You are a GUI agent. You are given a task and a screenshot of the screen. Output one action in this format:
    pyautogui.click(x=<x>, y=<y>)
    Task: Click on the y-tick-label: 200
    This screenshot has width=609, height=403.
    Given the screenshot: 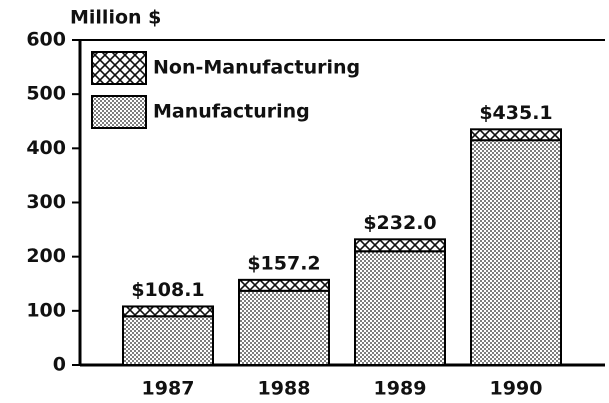 What is the action you would take?
    pyautogui.click(x=46, y=256)
    